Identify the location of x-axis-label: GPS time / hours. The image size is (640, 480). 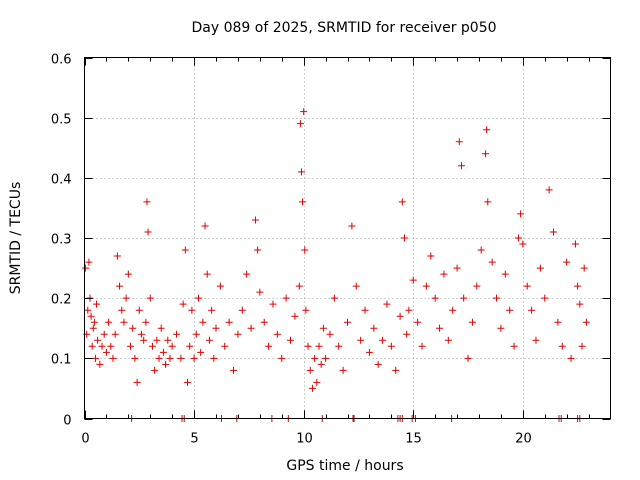
(344, 466).